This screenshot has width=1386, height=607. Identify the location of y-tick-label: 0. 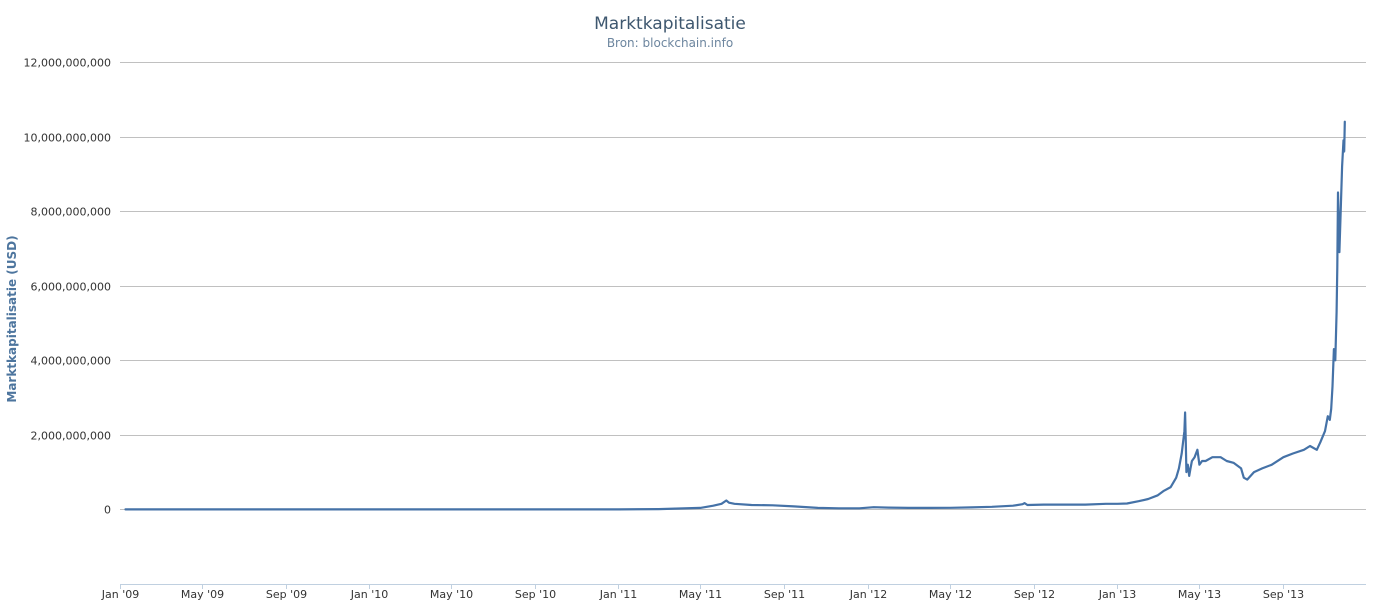
(107, 510).